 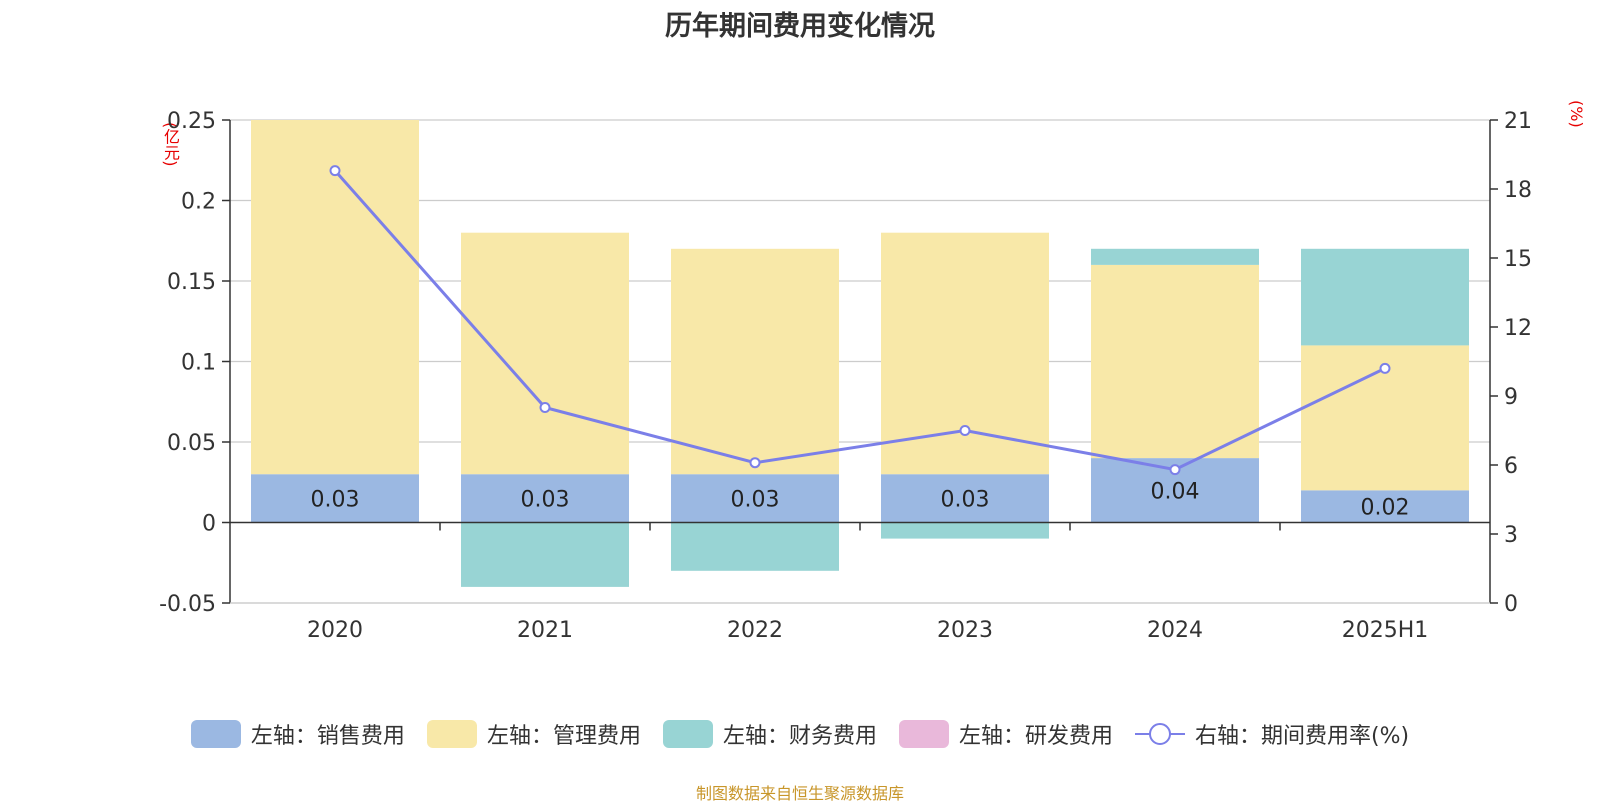 What do you see at coordinates (191, 443) in the screenshot?
I see `left-axis-tick-label: 0.05` at bounding box center [191, 443].